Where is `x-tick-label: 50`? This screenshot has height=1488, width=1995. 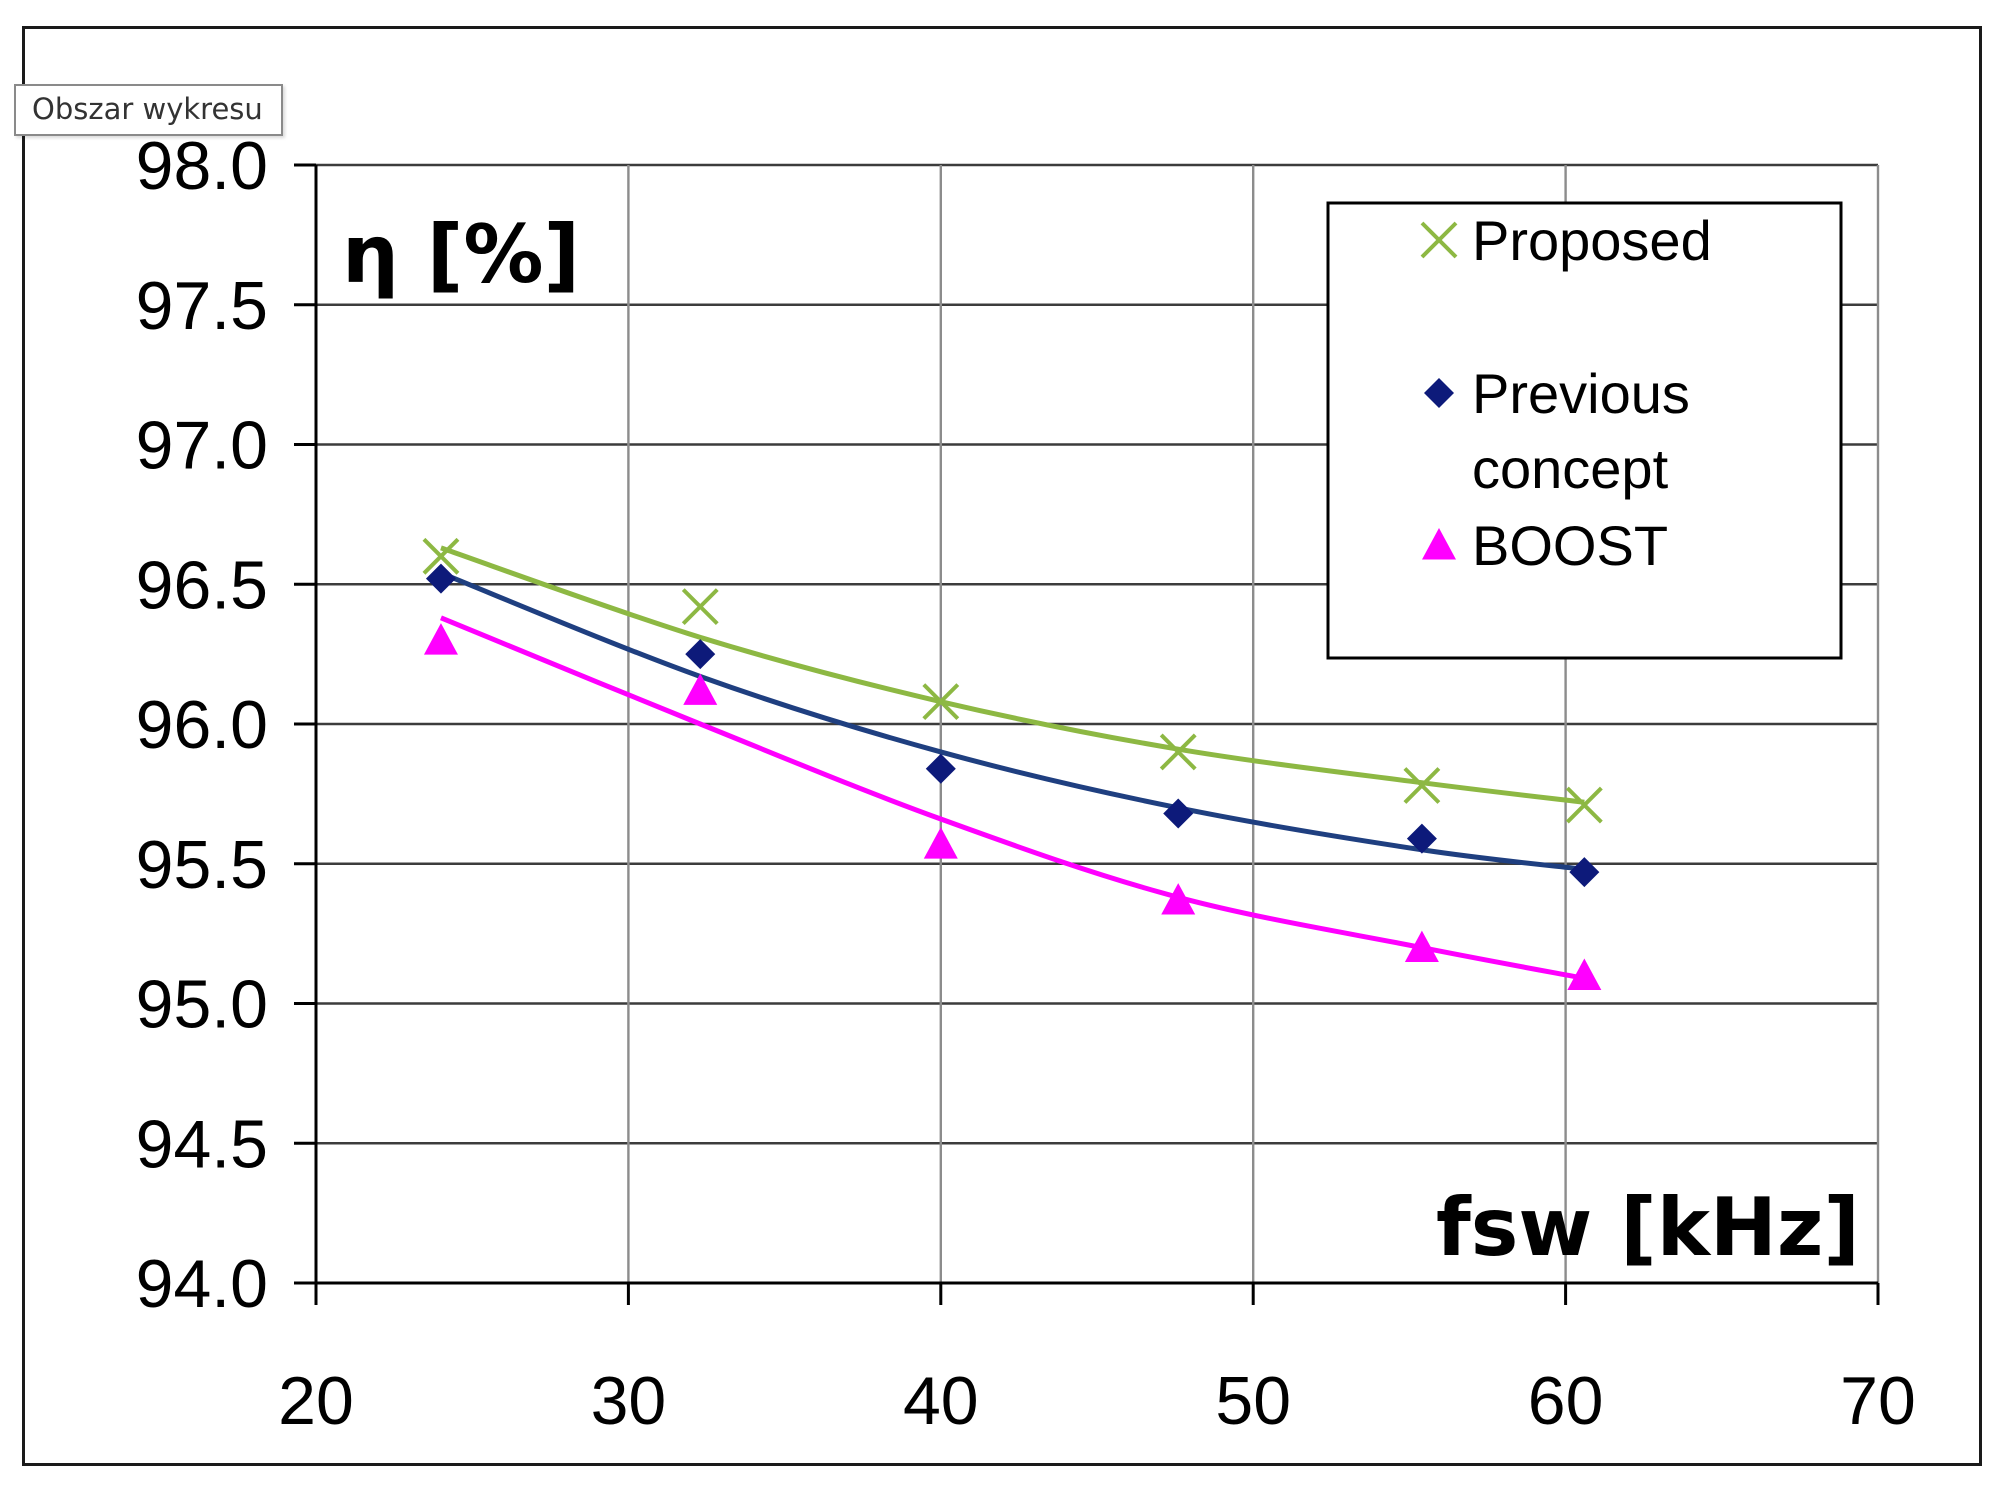
x-tick-label: 50 is located at coordinates (1253, 1401).